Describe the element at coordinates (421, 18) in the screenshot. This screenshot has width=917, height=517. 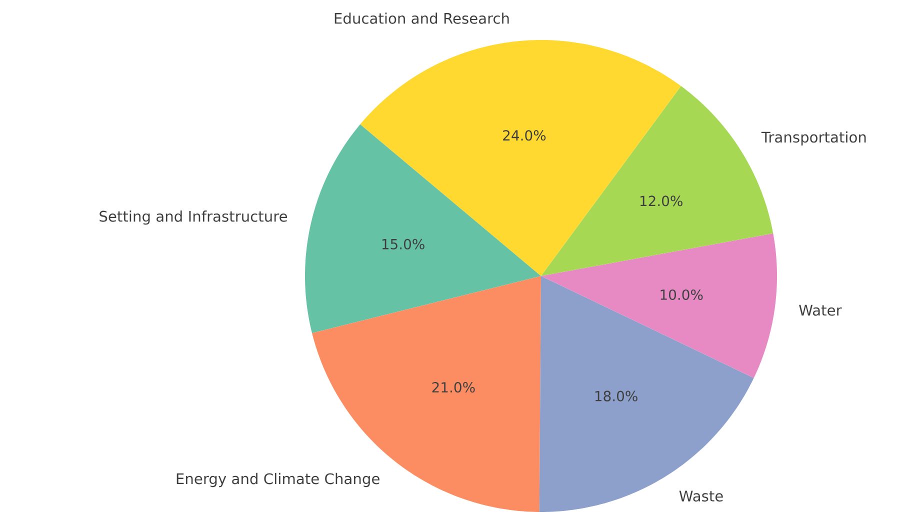
I see `slice-label: Education and Research` at that location.